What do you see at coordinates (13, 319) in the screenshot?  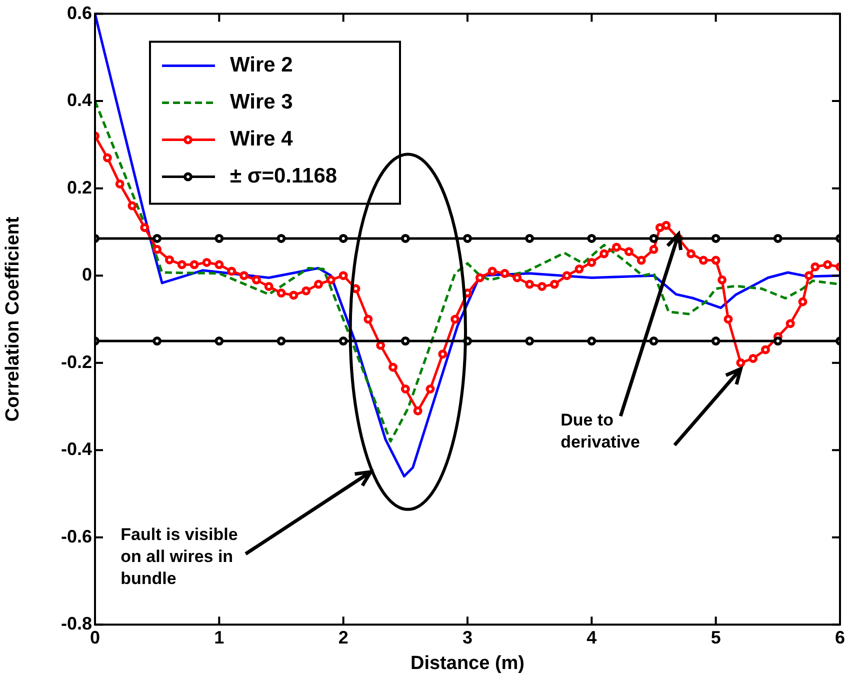 I see `y-axis-title: Correlation Coefficient` at bounding box center [13, 319].